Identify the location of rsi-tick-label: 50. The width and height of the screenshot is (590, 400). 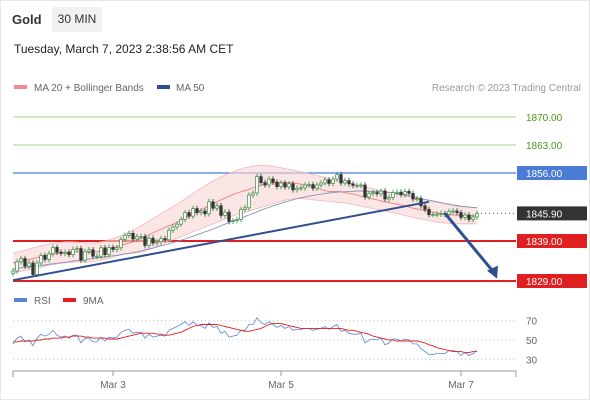
(532, 341).